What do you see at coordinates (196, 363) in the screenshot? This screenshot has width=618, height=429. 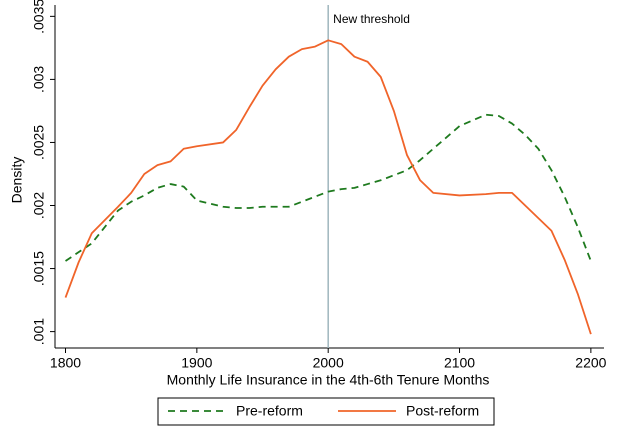 I see `x-tick-label: 1900` at bounding box center [196, 363].